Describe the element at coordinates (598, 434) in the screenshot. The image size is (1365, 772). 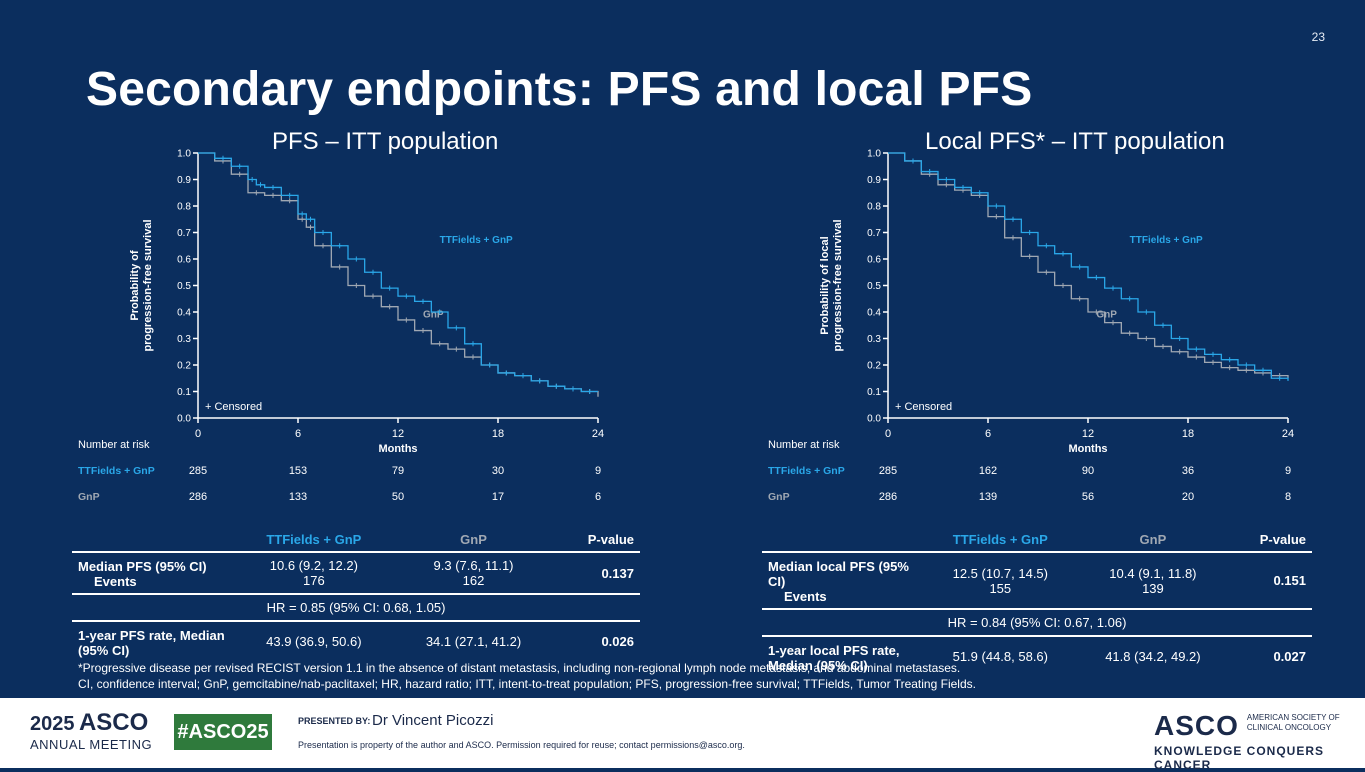
I see `x-tick-label: 24` at that location.